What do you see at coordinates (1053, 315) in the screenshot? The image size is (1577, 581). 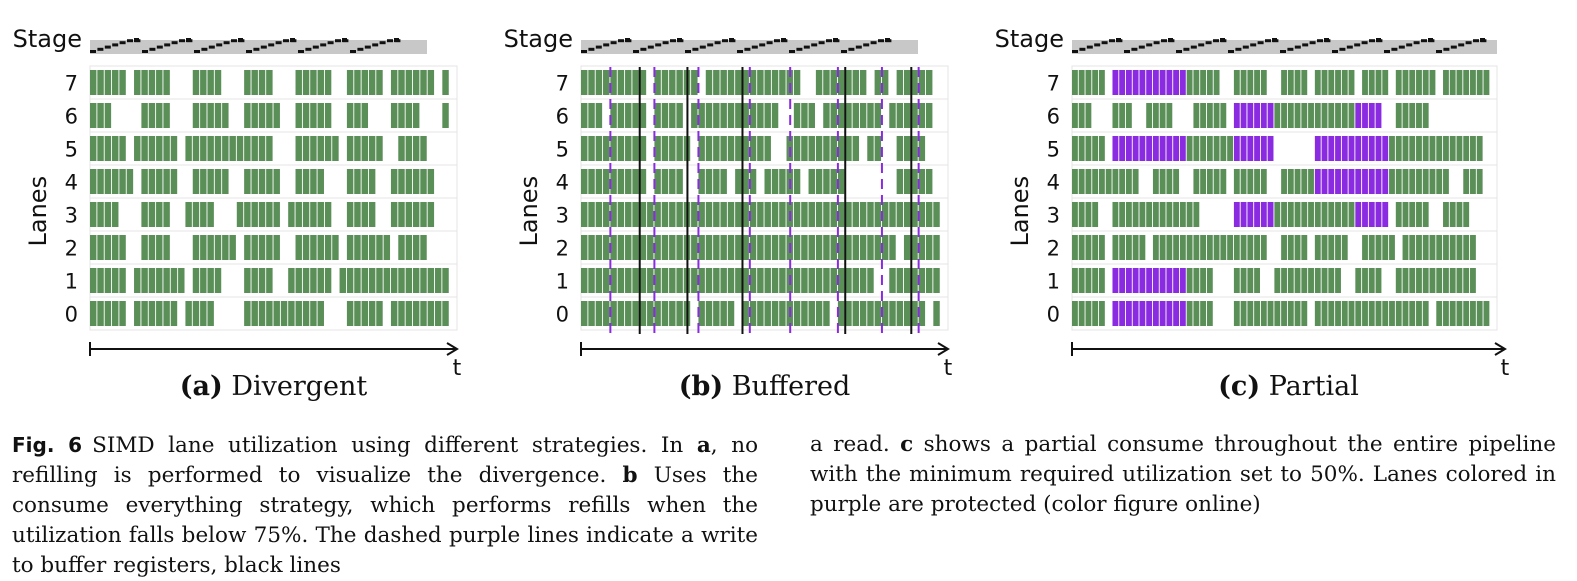 I see `lane-label: 0` at bounding box center [1053, 315].